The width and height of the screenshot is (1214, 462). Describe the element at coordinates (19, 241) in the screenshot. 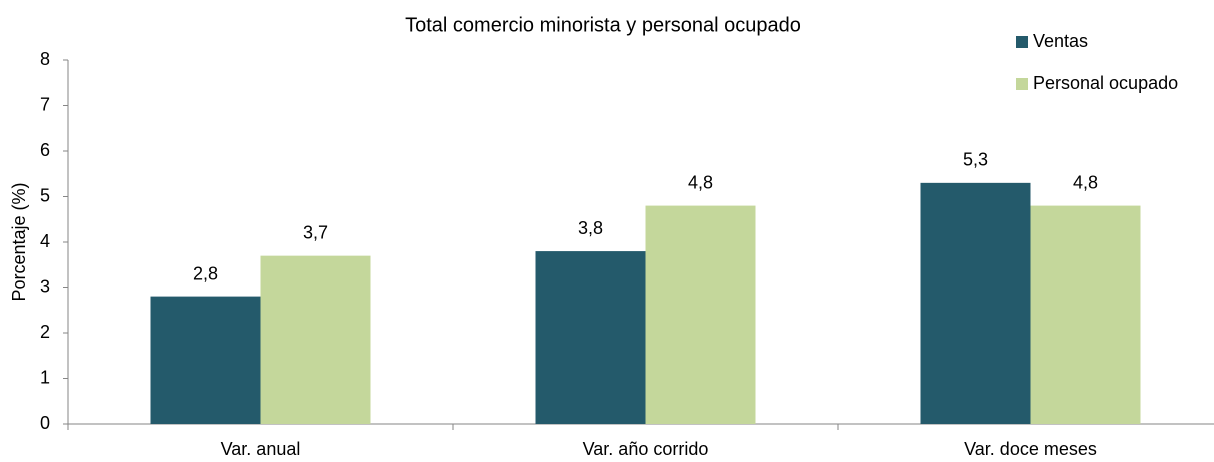

I see `y-axis-label: Porcentaje (%)` at that location.